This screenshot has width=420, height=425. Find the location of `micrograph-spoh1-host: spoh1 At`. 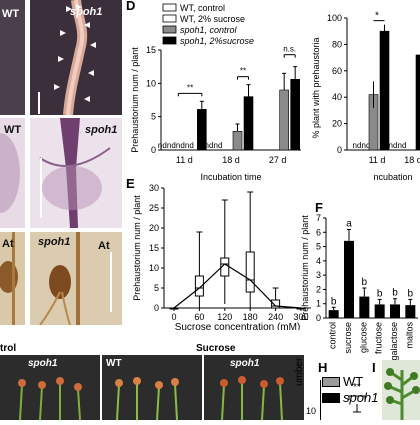

micrograph-spoh1-host: spoh1 At is located at coordinates (76, 278).